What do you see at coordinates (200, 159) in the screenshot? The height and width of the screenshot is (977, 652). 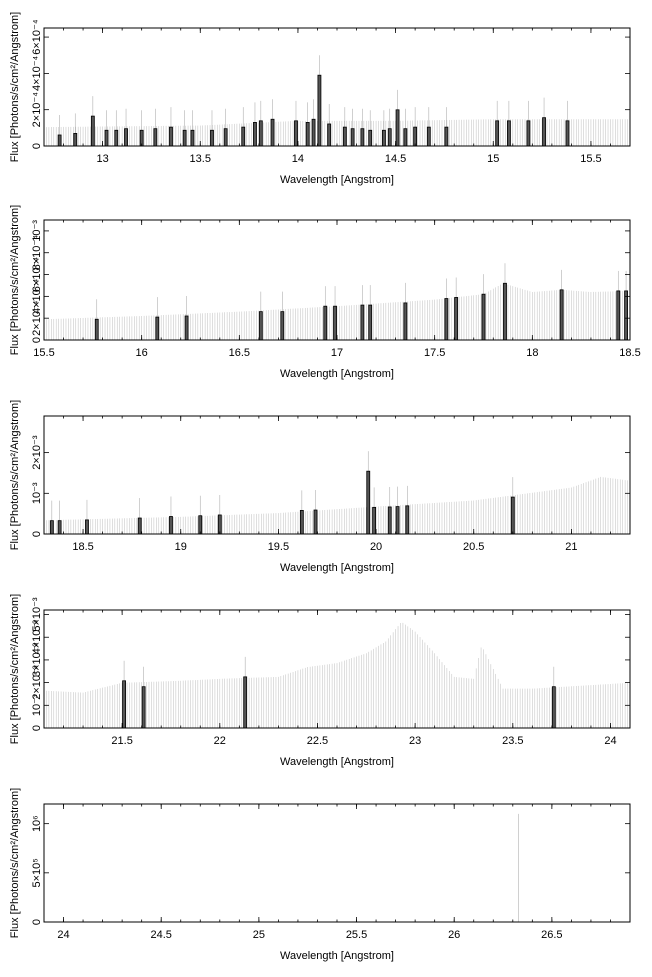 I see `x-tick-label: 13.5` at bounding box center [200, 159].